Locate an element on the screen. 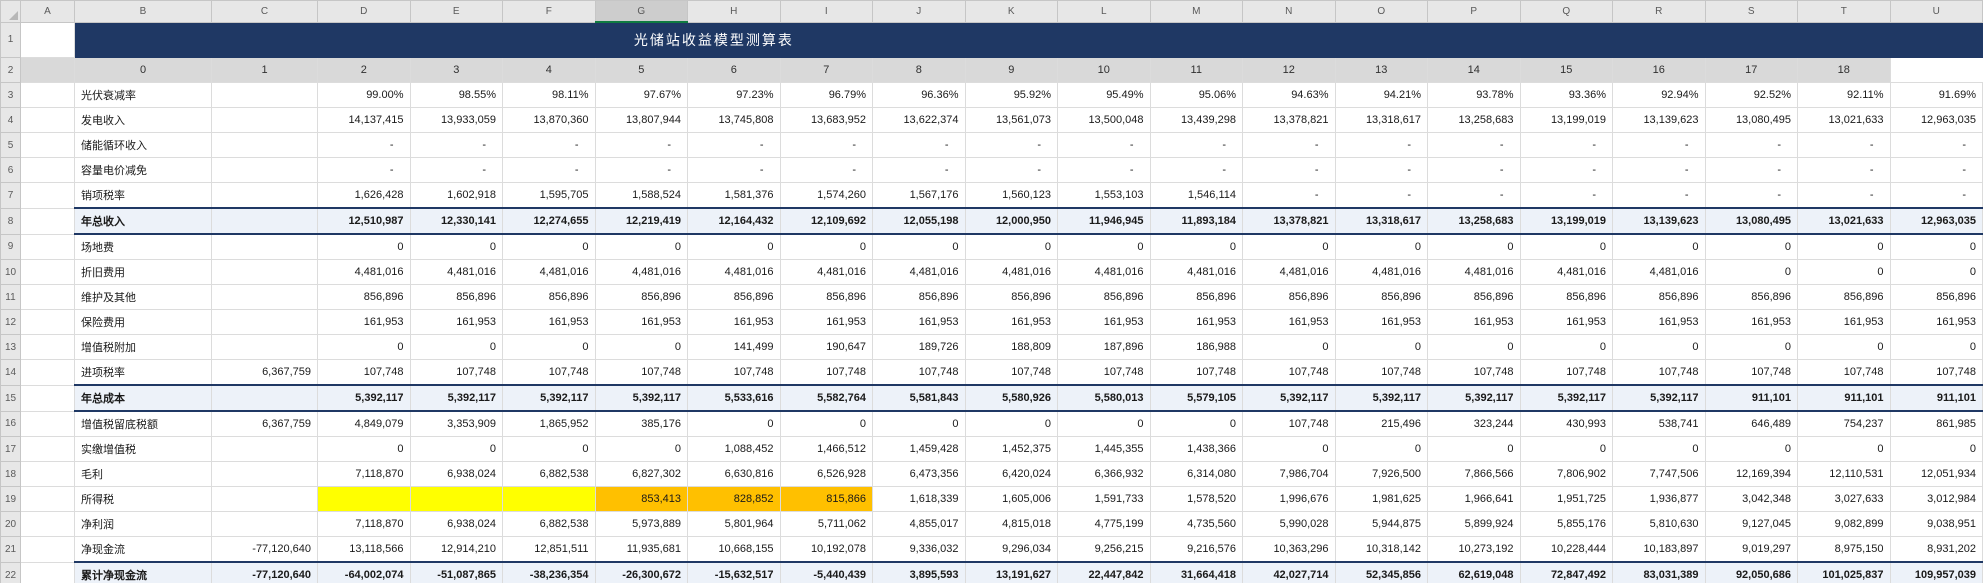  cell-F16: 1,865,952 is located at coordinates (549, 423).